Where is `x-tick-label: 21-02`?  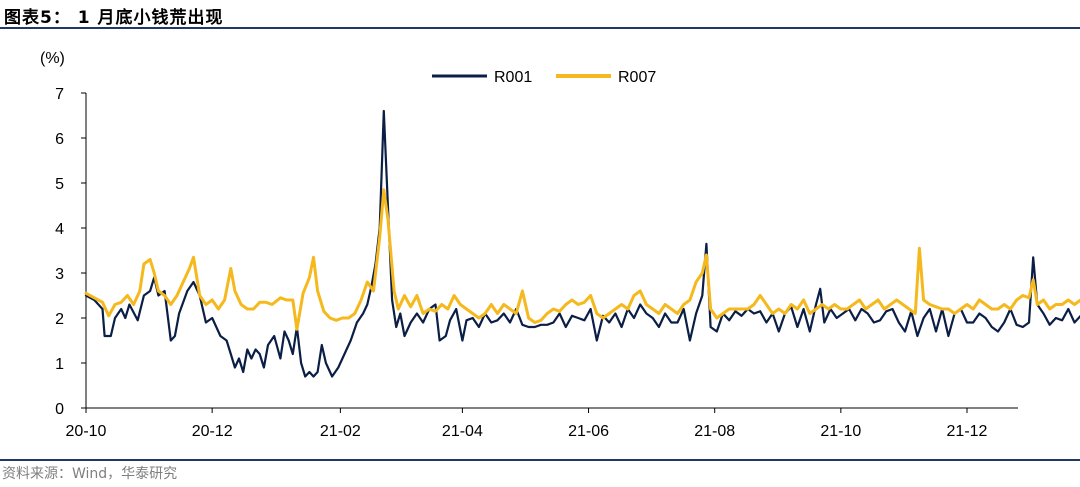
x-tick-label: 21-02 is located at coordinates (340, 431).